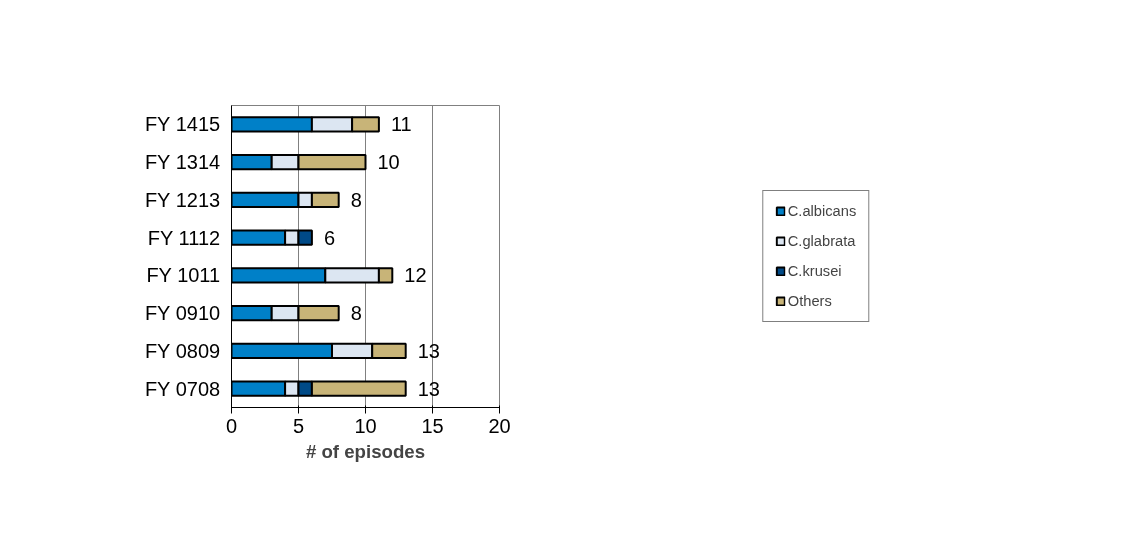  Describe the element at coordinates (365, 425) in the screenshot. I see `x-tick-label: 10` at that location.